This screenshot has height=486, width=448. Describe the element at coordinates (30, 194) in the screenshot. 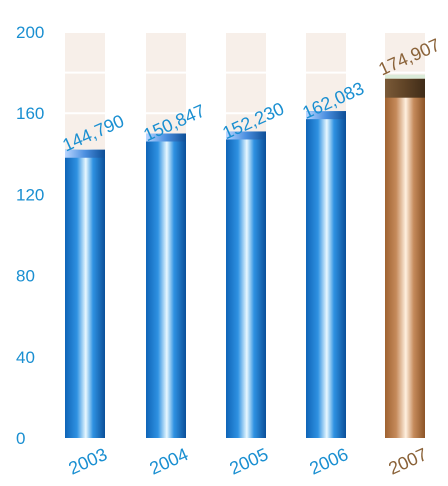

I see `y-tick-label-120: 120` at that location.